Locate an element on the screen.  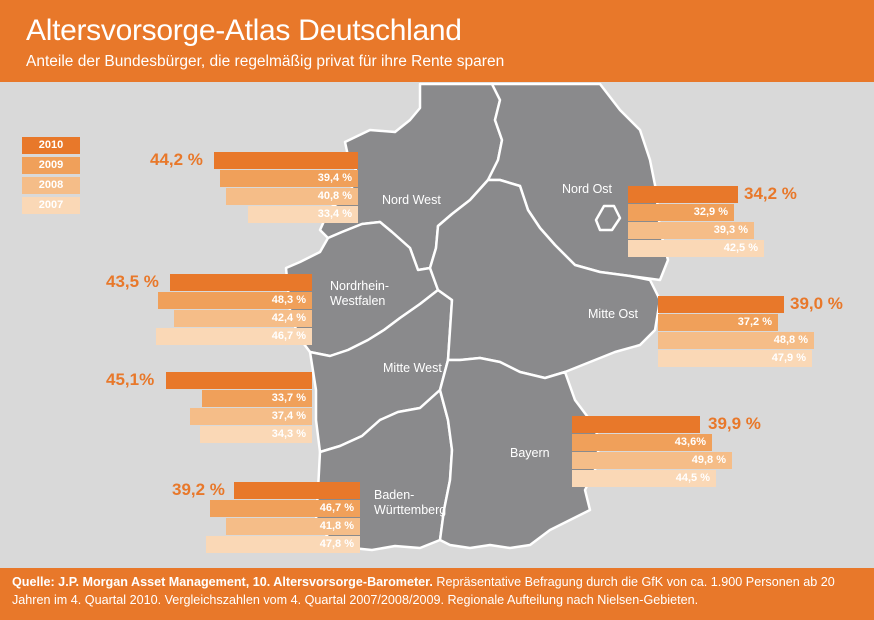
region-bayern is located at coordinates (520, 453).